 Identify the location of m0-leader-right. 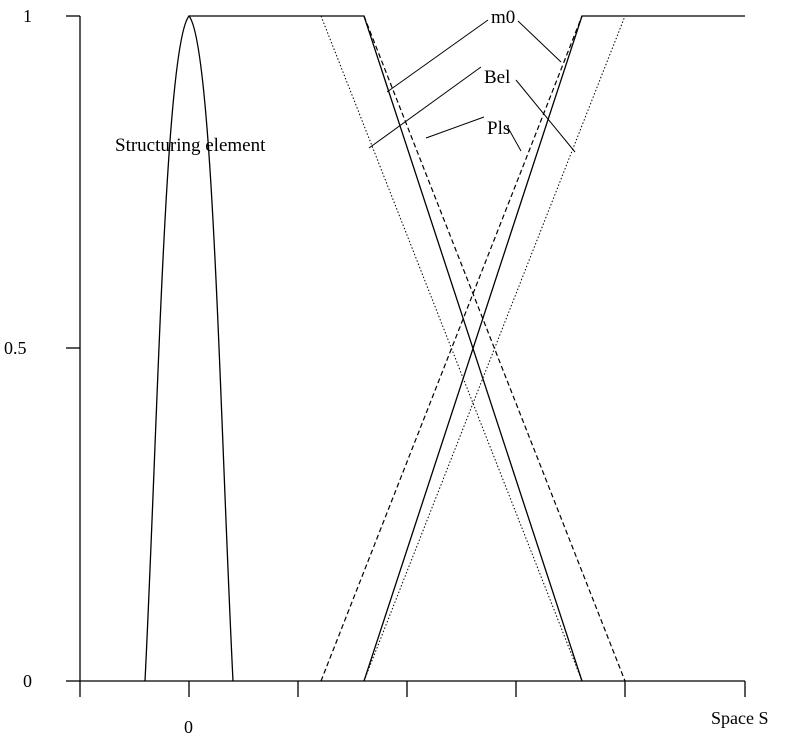
(539, 41).